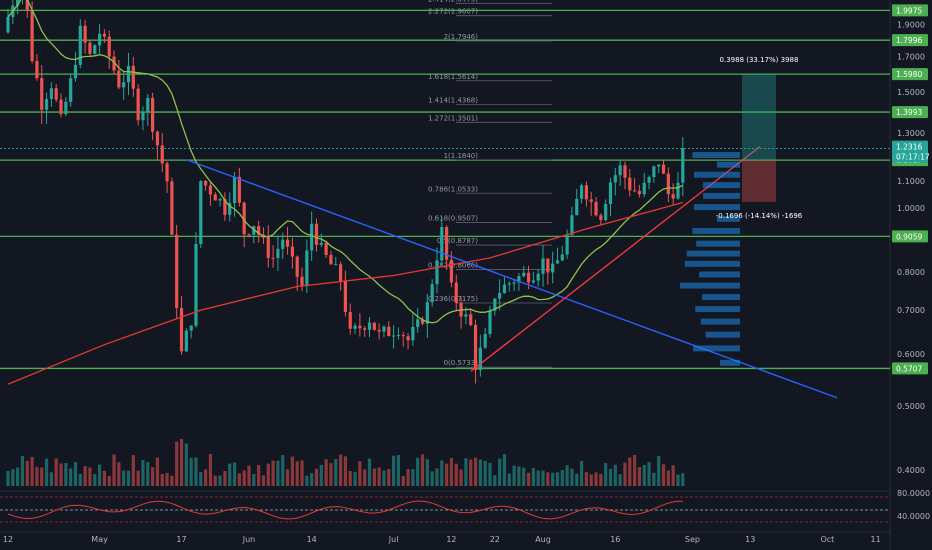  I want to click on x-tick-label: Oct, so click(827, 539).